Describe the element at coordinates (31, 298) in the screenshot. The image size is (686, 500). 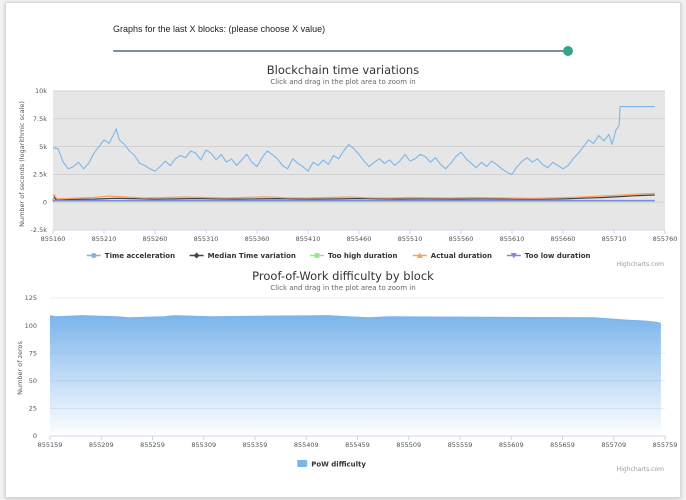
I see `pow-difficulty-y-tick-label: 125` at that location.